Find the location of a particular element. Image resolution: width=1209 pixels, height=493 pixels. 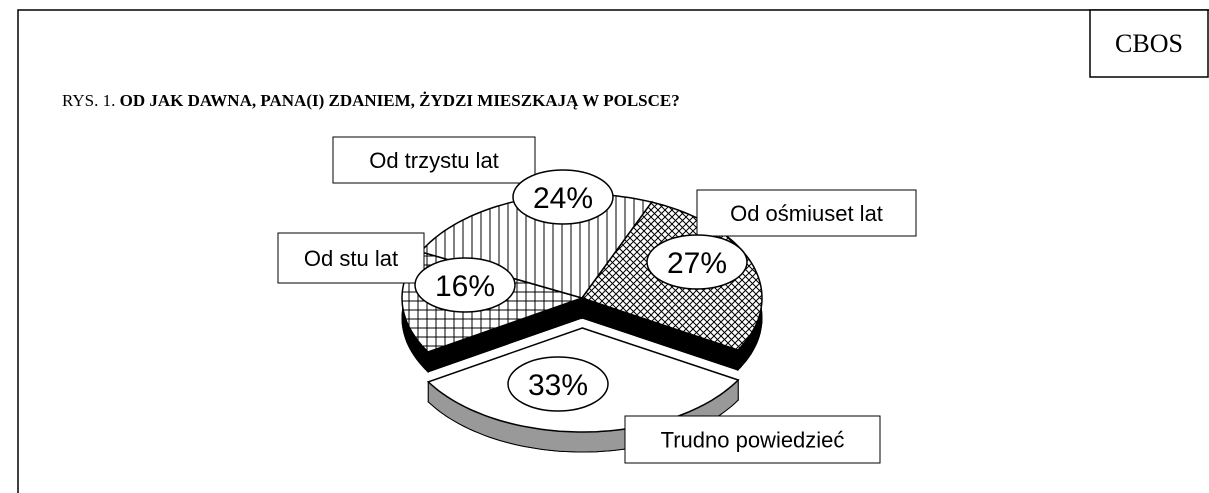

figure-label: RYS. 1. is located at coordinates (88, 100).